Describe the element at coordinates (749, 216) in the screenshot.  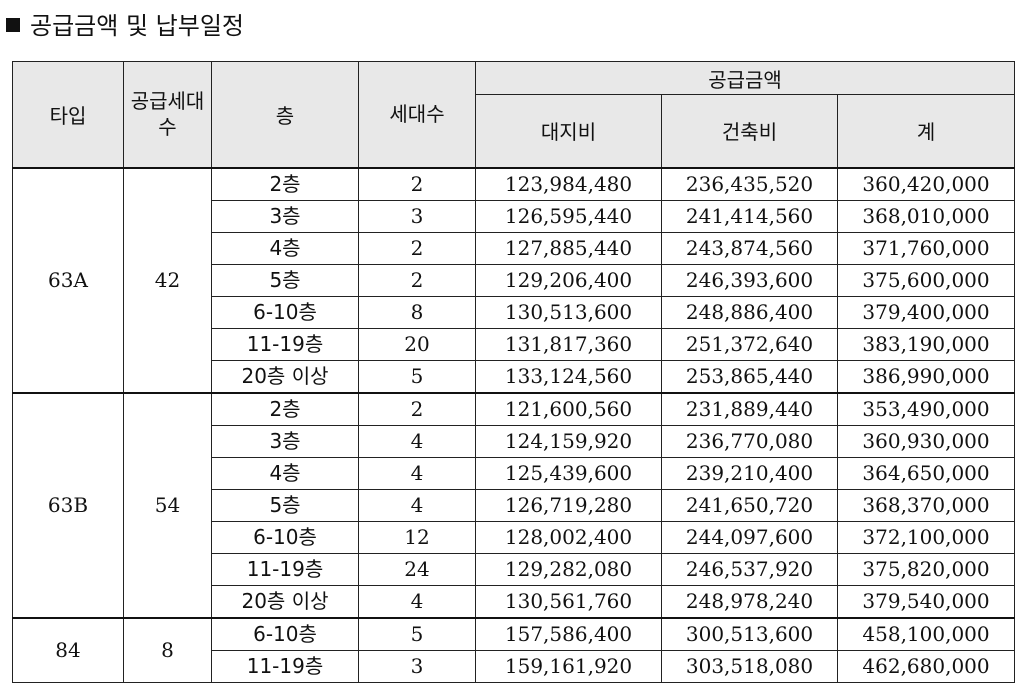
I see `building-price-cell: 241,414,560` at that location.